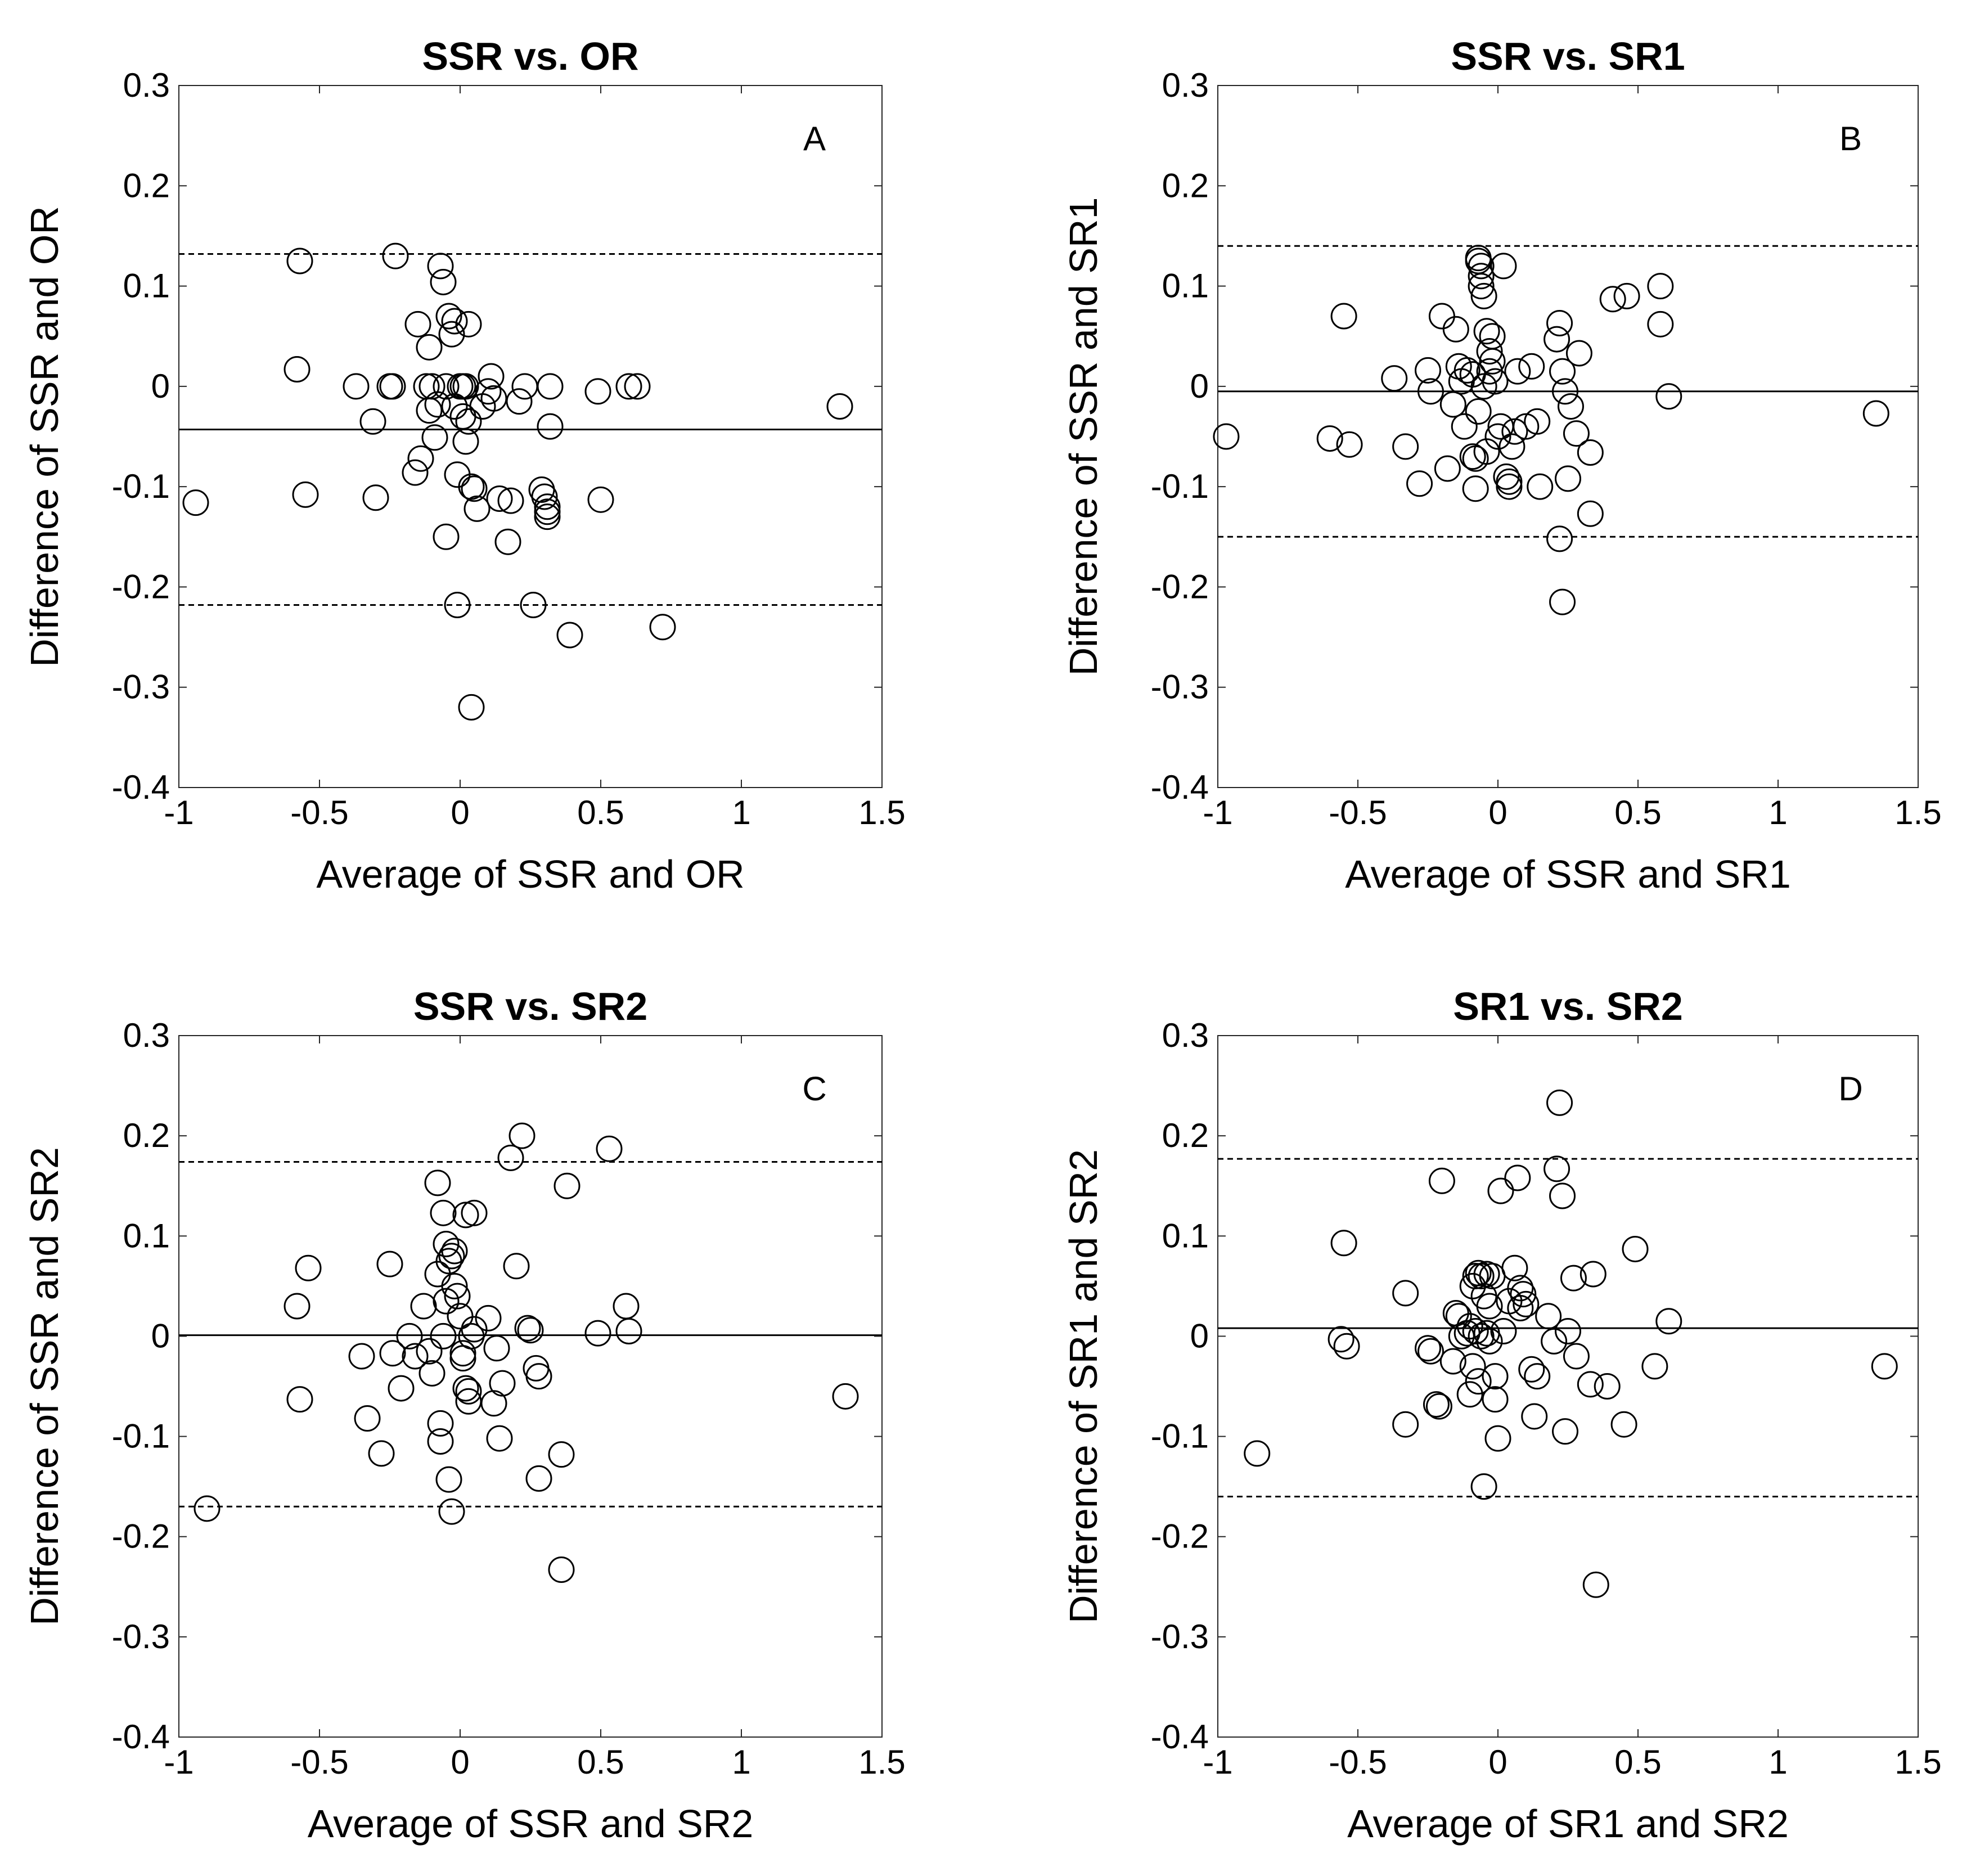 The height and width of the screenshot is (1876, 1971). Describe the element at coordinates (1568, 1006) in the screenshot. I see `panel-title: SR1 vs. SR2` at that location.